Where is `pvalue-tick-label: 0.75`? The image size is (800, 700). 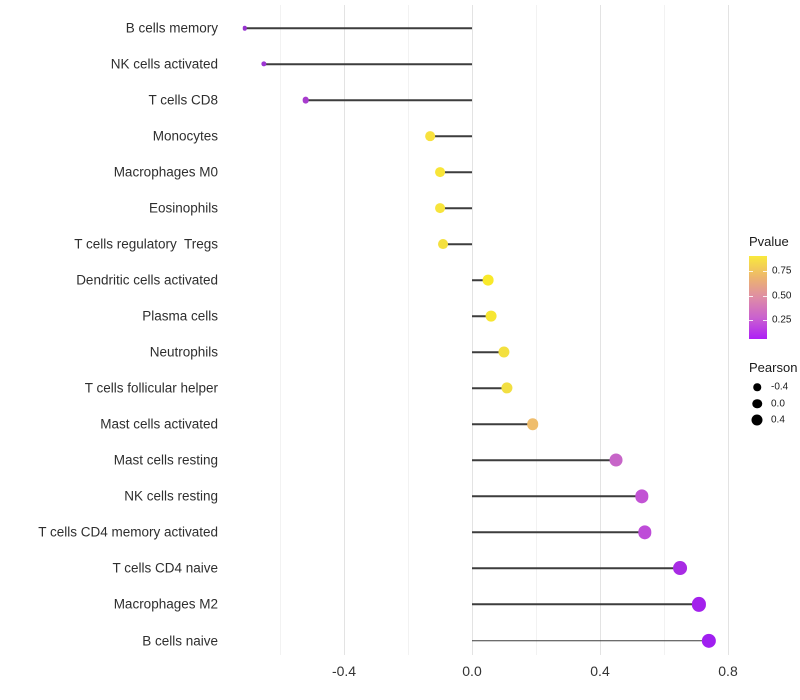 pvalue-tick-label: 0.75 is located at coordinates (782, 271).